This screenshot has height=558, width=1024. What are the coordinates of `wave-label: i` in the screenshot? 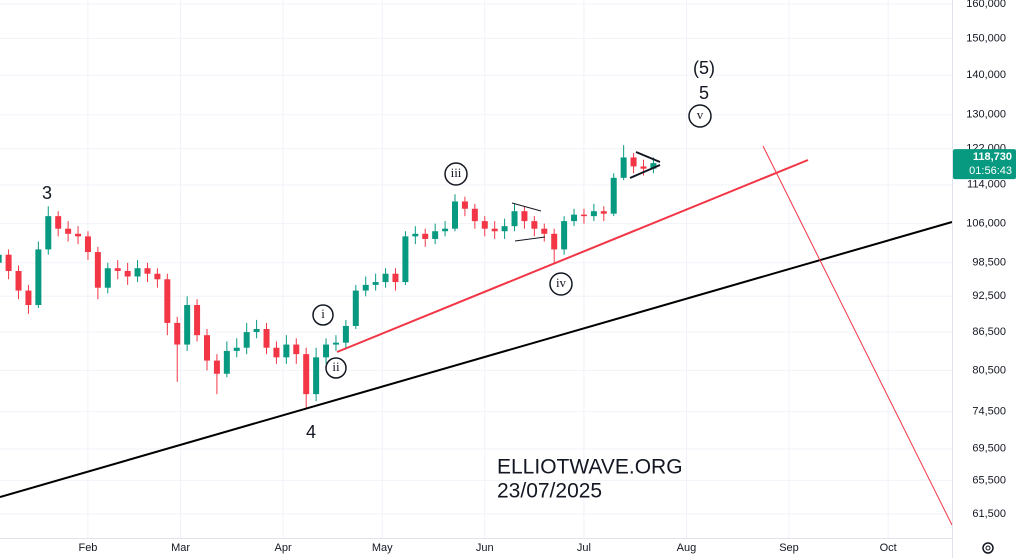 It's located at (323, 313).